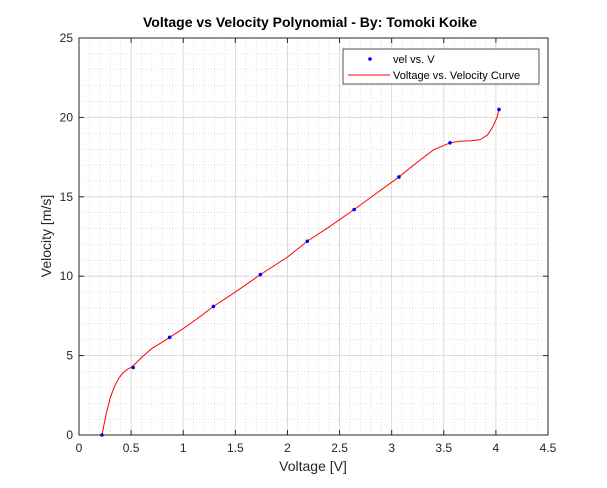 The height and width of the screenshot is (488, 607). What do you see at coordinates (313, 466) in the screenshot?
I see `x-axis-label: Voltage [V]` at bounding box center [313, 466].